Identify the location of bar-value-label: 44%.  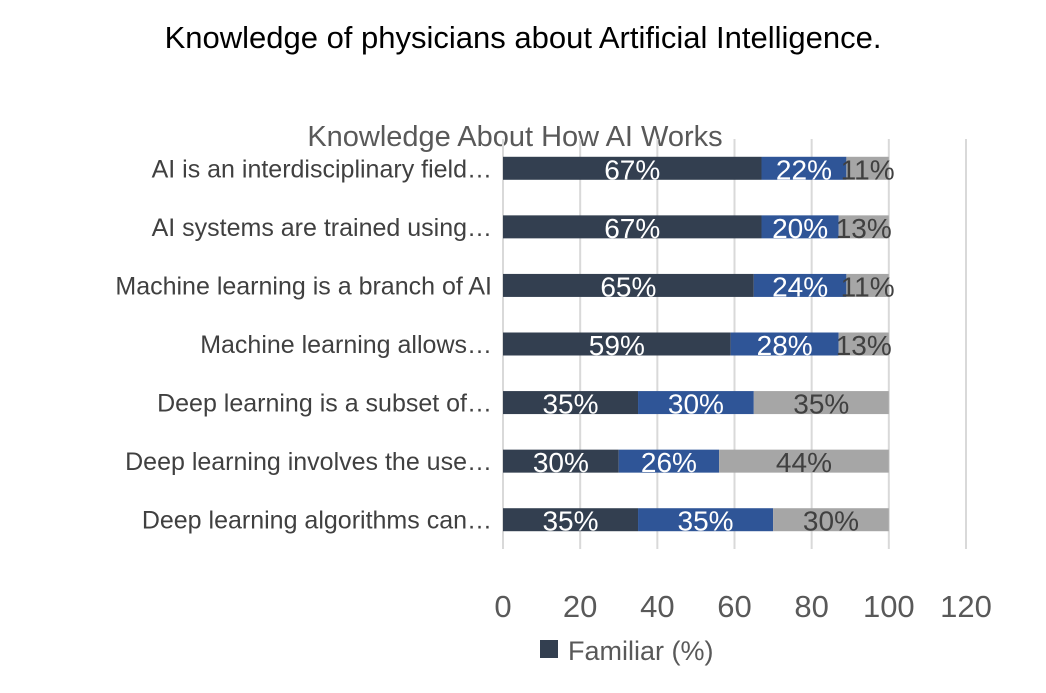
(804, 462).